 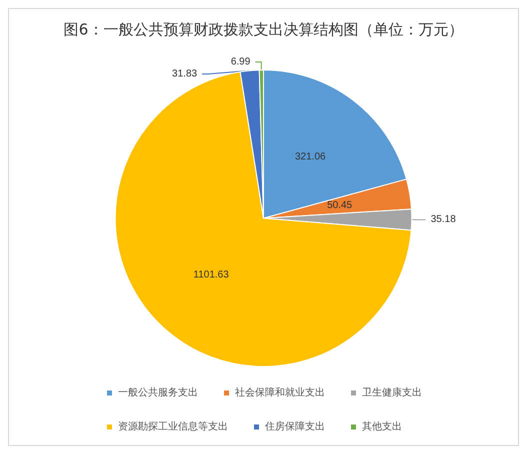 I want to click on legend-label: 卫生健康支出, so click(x=392, y=392).